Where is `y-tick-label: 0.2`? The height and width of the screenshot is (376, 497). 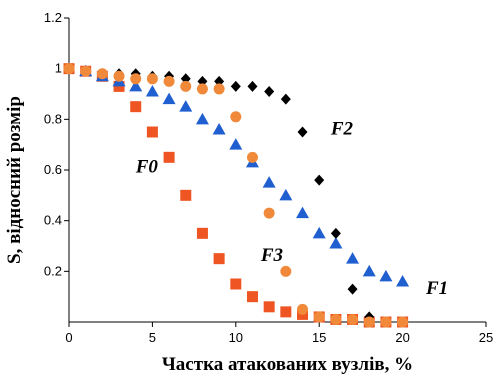
y-tick-label: 0.2 is located at coordinates (53, 270).